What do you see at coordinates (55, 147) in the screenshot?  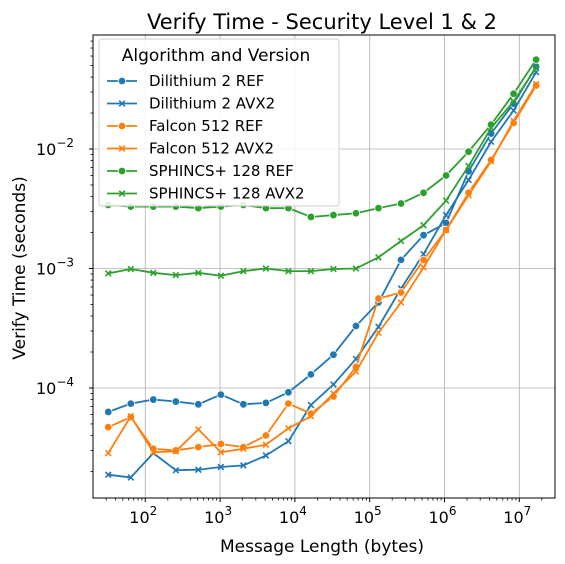 I see `y-tick-label: 10⁻²` at bounding box center [55, 147].